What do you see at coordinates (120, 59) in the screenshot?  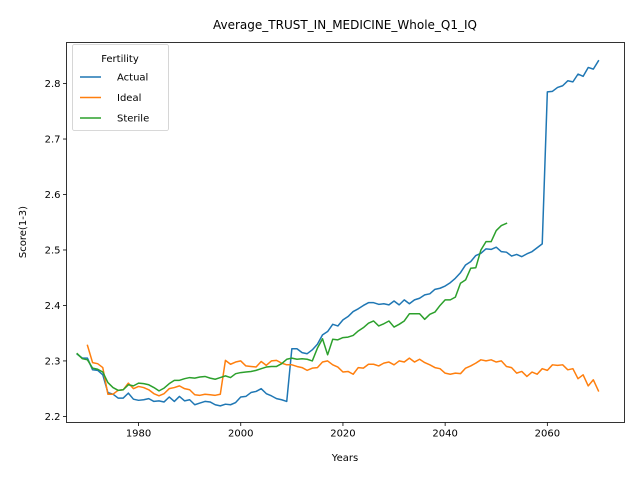 I see `legend-title: Fertility` at bounding box center [120, 59].